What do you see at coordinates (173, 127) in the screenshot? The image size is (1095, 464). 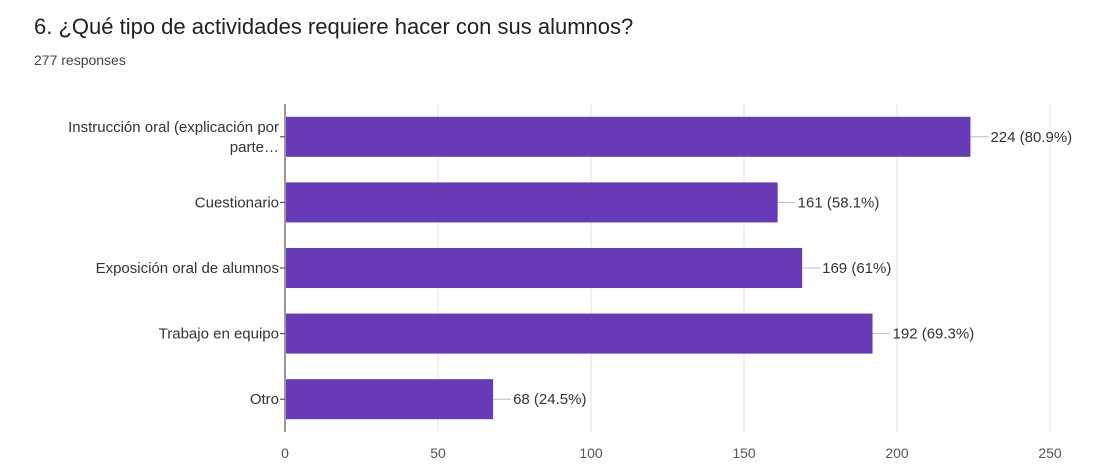 I see `category-label: Instrucción oral (explicación por` at bounding box center [173, 127].